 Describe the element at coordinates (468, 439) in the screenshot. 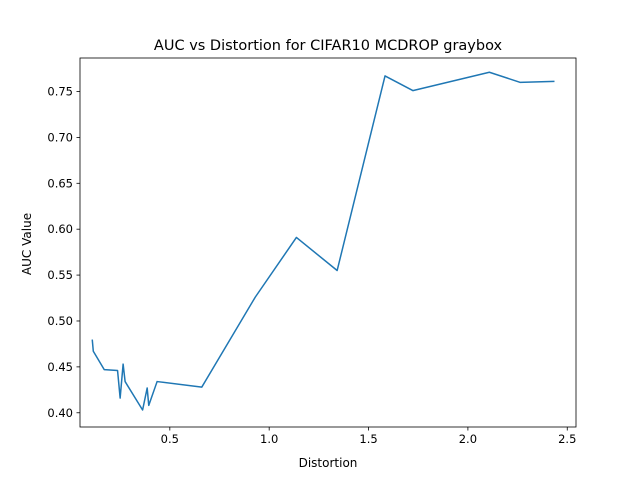

I see `x-tick-label: 2.0` at that location.